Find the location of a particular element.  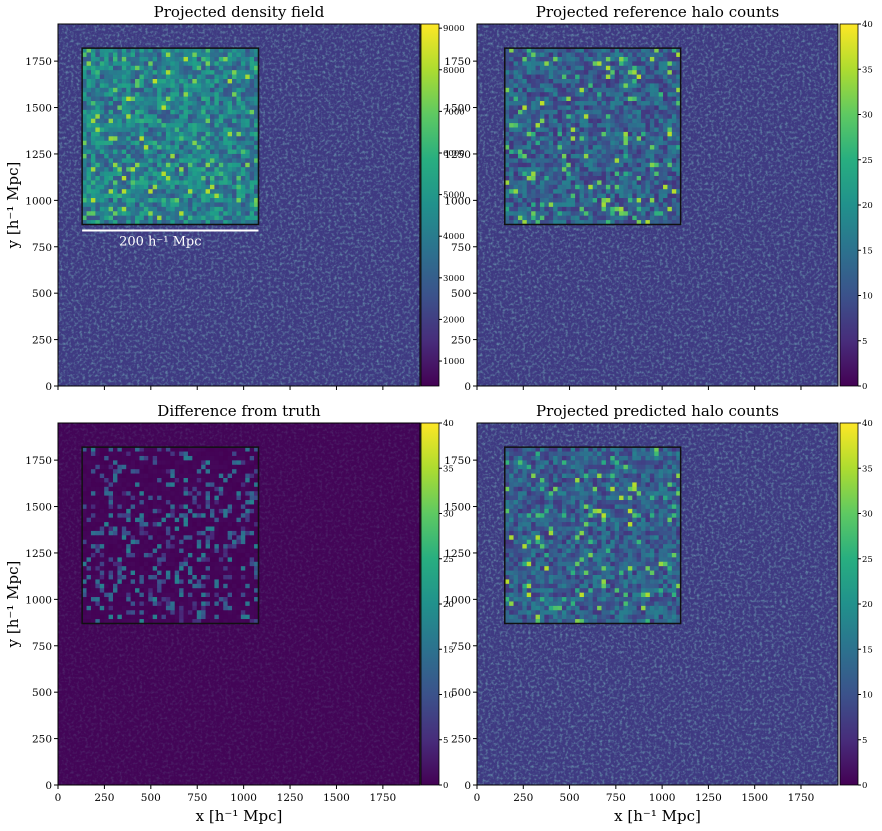

colorbar-tick-label: 10 is located at coordinates (448, 696).